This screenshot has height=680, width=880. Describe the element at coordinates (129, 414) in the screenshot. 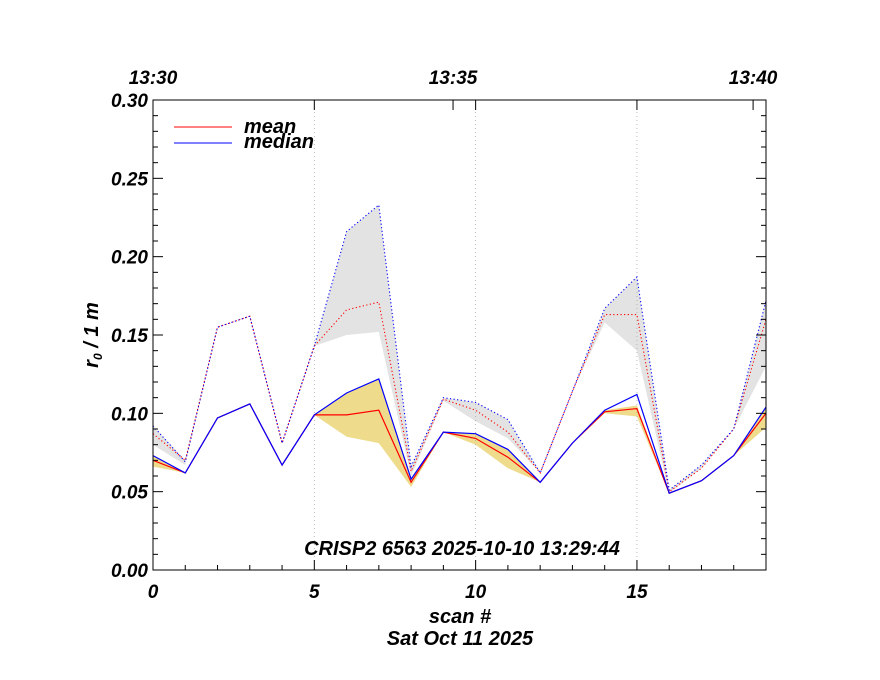

I see `y-tick-label: 0.10` at that location.